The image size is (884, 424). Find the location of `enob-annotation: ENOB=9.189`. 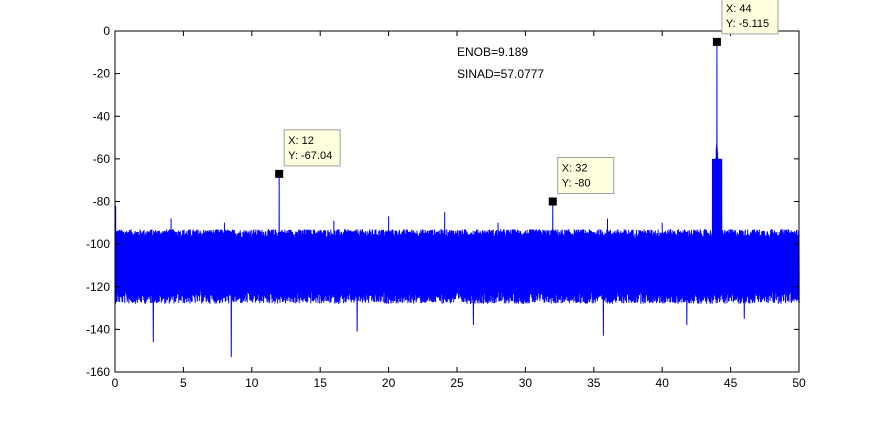

enob-annotation: ENOB=9.189 is located at coordinates (492, 52).